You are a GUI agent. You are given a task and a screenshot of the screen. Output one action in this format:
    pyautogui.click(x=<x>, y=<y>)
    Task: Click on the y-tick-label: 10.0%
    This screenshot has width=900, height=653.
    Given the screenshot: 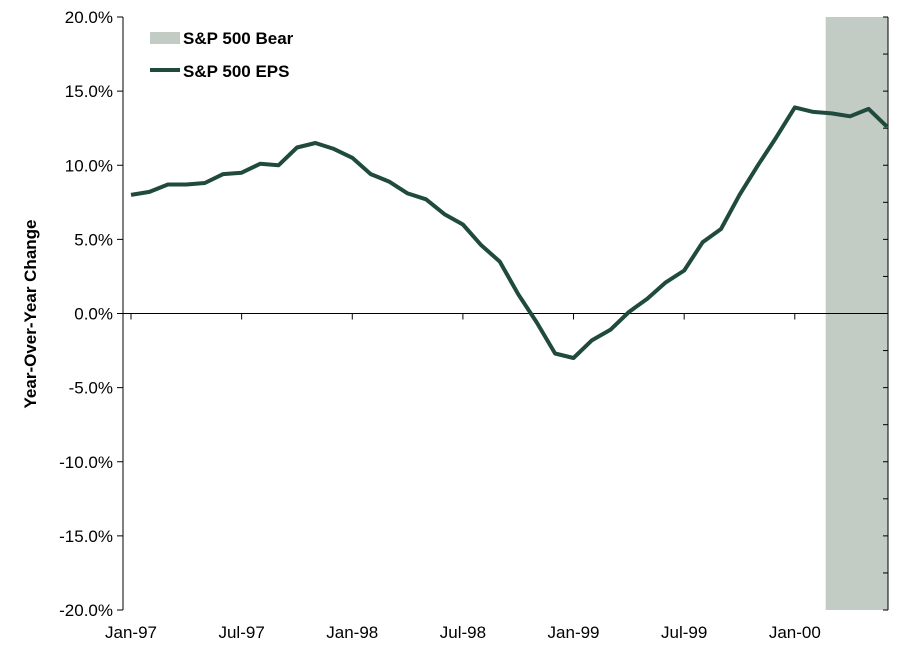 What is the action you would take?
    pyautogui.click(x=89, y=165)
    